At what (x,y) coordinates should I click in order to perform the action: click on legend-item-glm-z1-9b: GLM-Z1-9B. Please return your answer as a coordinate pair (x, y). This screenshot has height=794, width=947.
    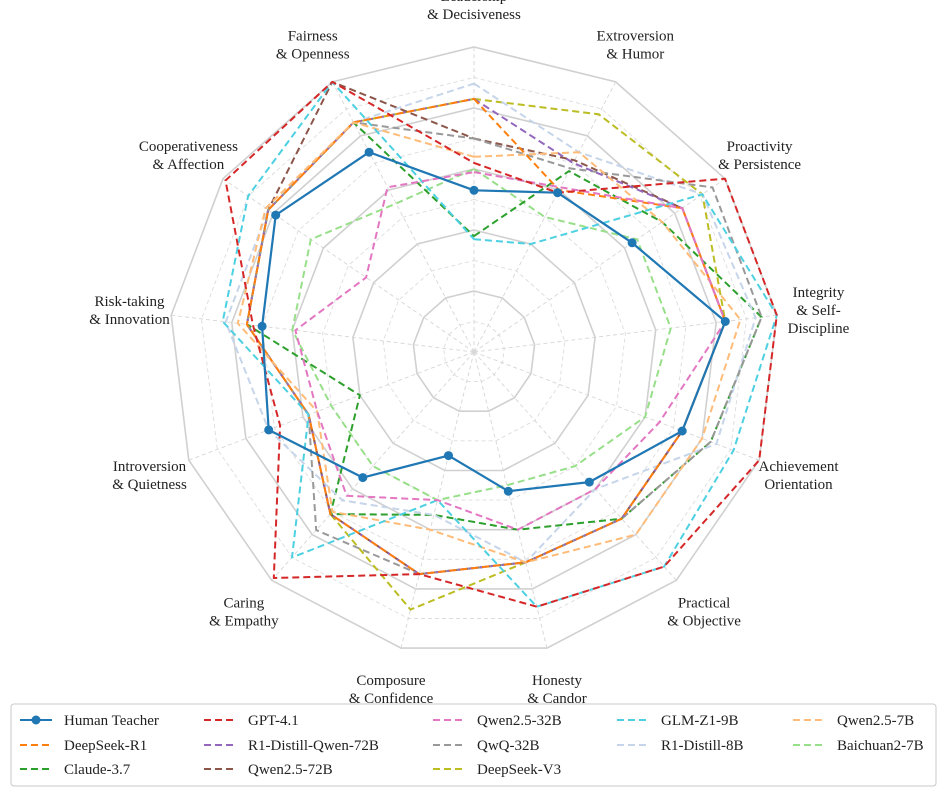
    Looking at the image, I should click on (678, 721).